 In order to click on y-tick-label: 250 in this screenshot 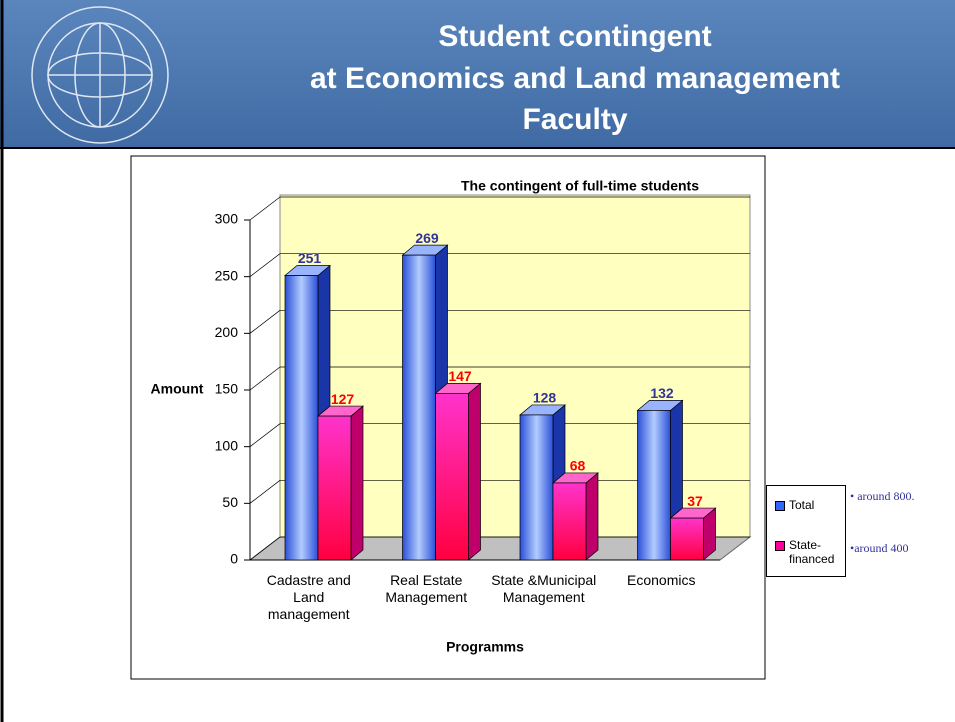, I will do `click(227, 275)`.